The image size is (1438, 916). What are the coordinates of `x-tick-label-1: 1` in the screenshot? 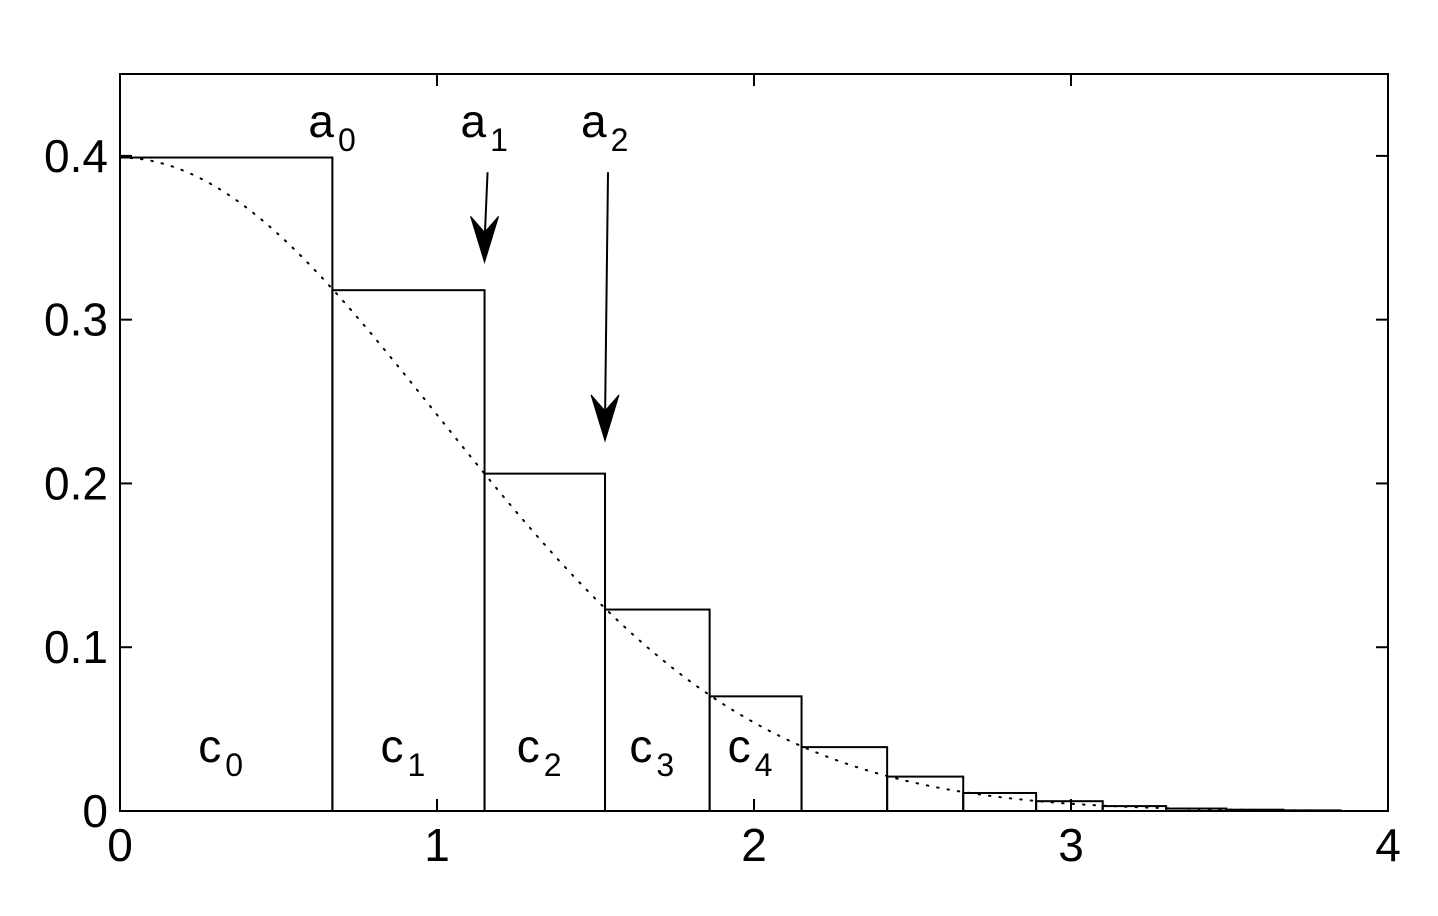 It's located at (437, 845).